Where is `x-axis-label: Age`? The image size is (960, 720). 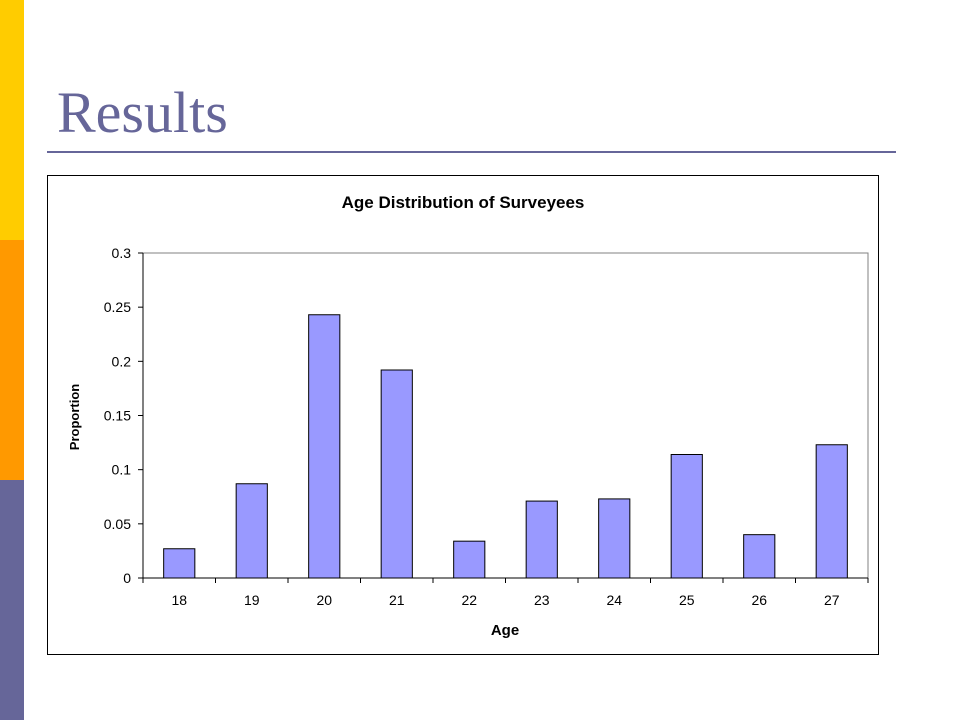 x-axis-label: Age is located at coordinates (505, 630).